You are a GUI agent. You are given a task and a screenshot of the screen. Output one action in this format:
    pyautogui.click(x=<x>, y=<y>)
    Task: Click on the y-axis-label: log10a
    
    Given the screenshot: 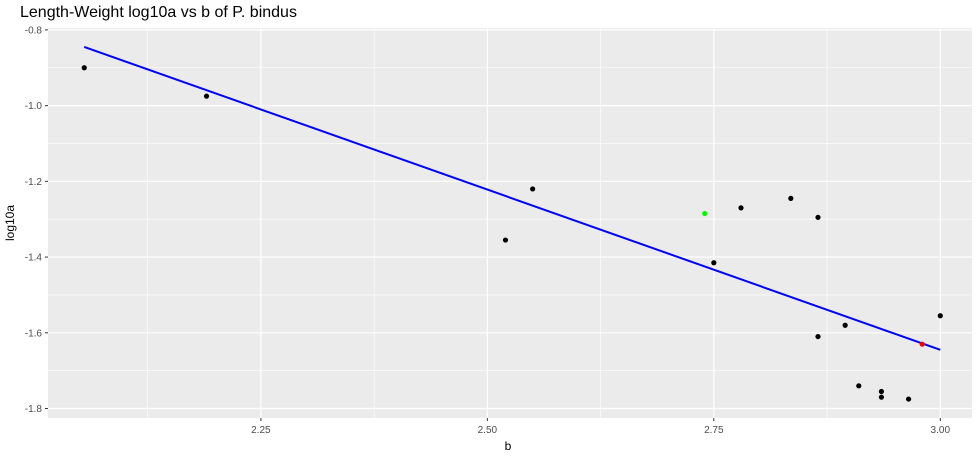 What is the action you would take?
    pyautogui.click(x=10, y=223)
    